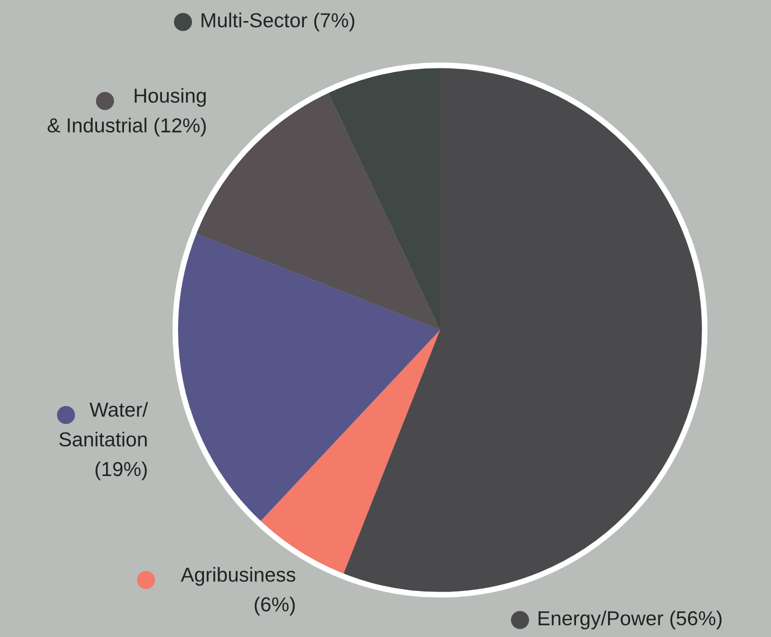 Image resolution: width=771 pixels, height=637 pixels. I want to click on legend-label: Housing & Industrial (12%), so click(127, 112).